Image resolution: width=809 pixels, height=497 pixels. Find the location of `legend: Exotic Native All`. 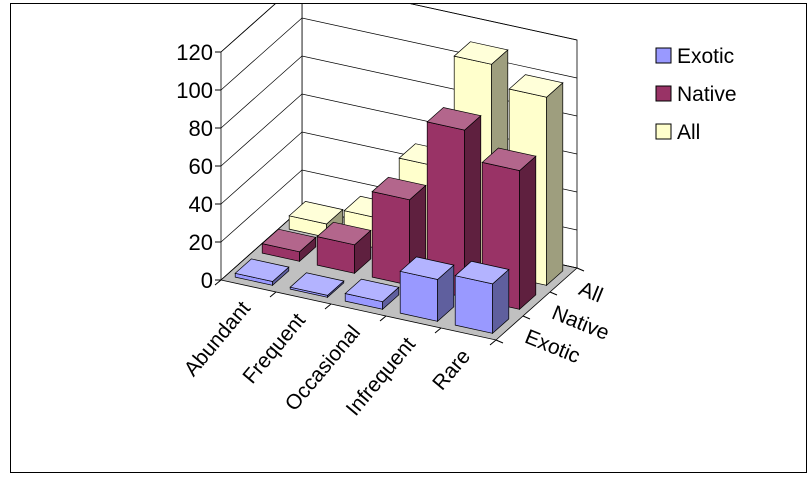

legend: Exotic Native All is located at coordinates (696, 94).